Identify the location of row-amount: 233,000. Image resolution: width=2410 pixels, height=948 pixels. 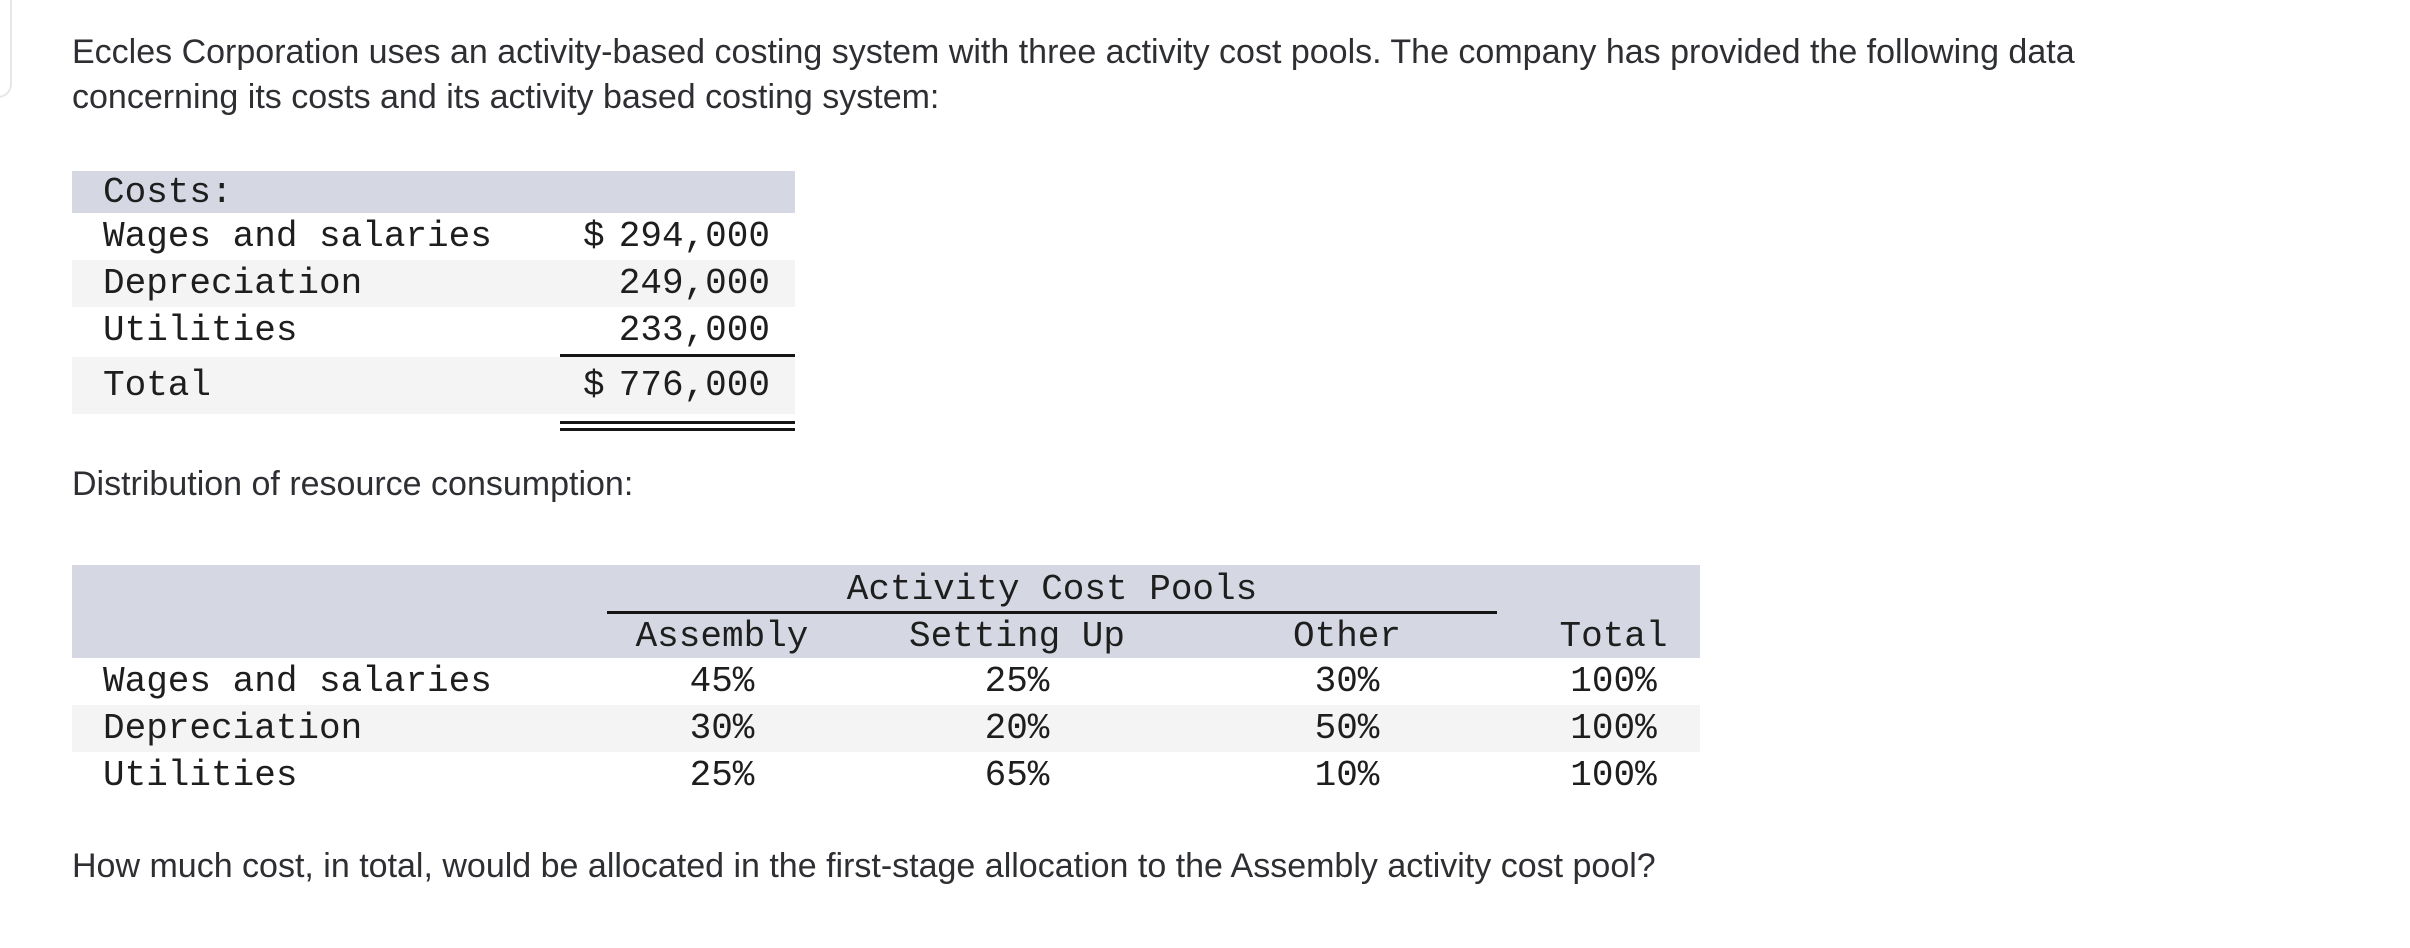
(677, 330).